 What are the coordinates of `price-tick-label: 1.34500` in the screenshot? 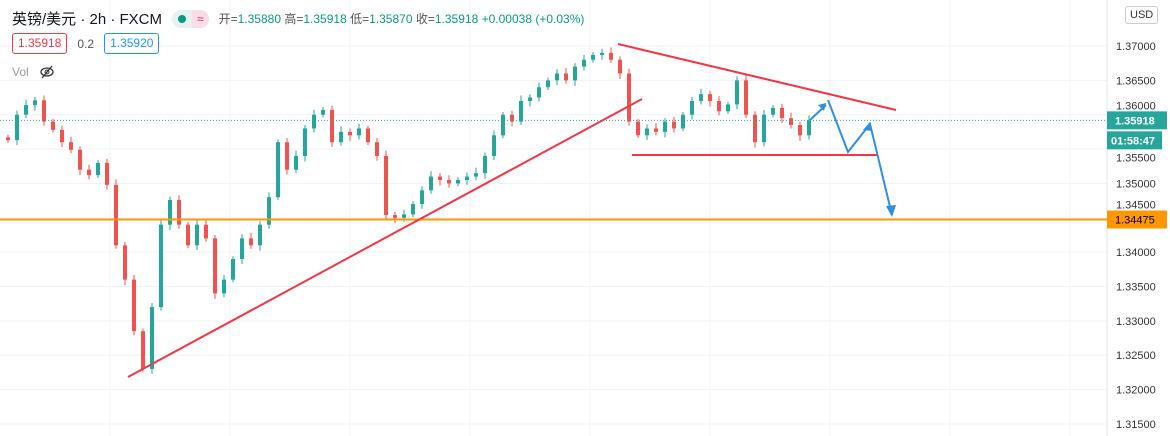 It's located at (1136, 206).